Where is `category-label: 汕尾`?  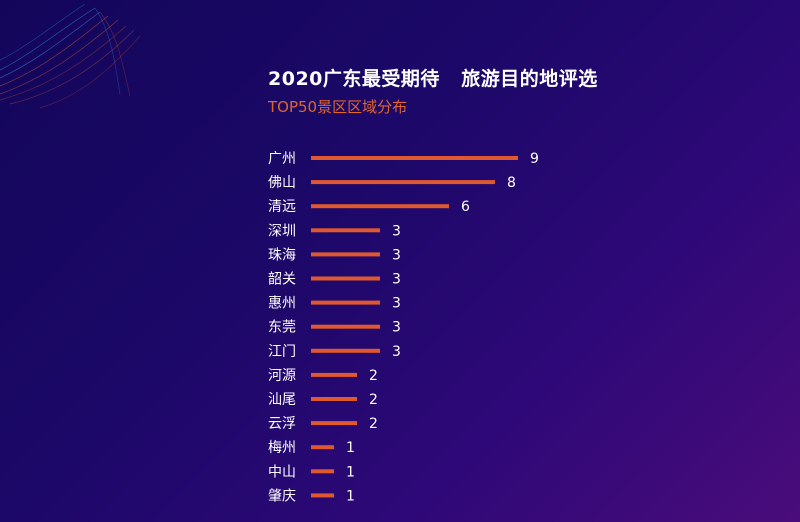
category-label: 汕尾 is located at coordinates (282, 400).